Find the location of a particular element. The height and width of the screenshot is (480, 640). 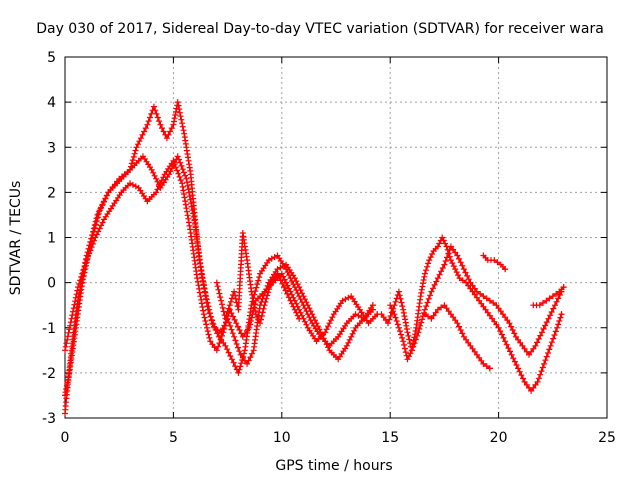

series-track-f is located at coordinates (476, 303).